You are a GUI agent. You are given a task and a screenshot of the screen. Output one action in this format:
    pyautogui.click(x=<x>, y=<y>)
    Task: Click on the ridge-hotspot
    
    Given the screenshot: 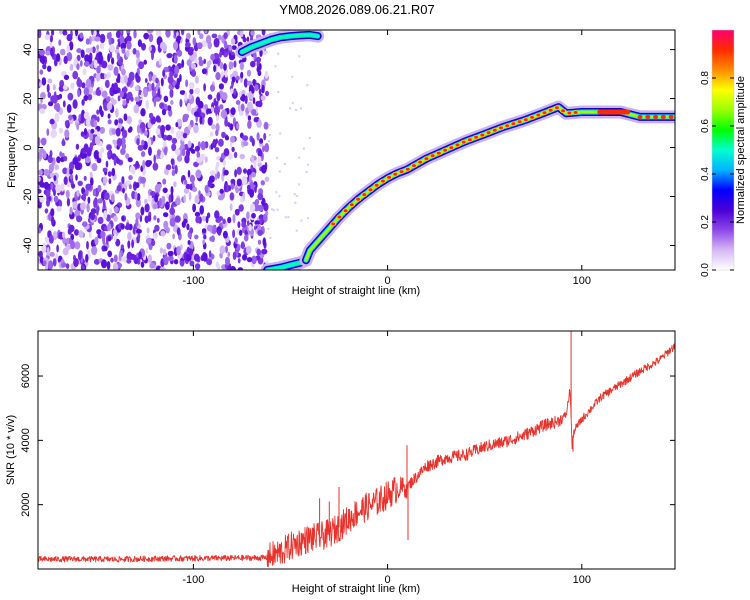 What is the action you would take?
    pyautogui.click(x=663, y=116)
    